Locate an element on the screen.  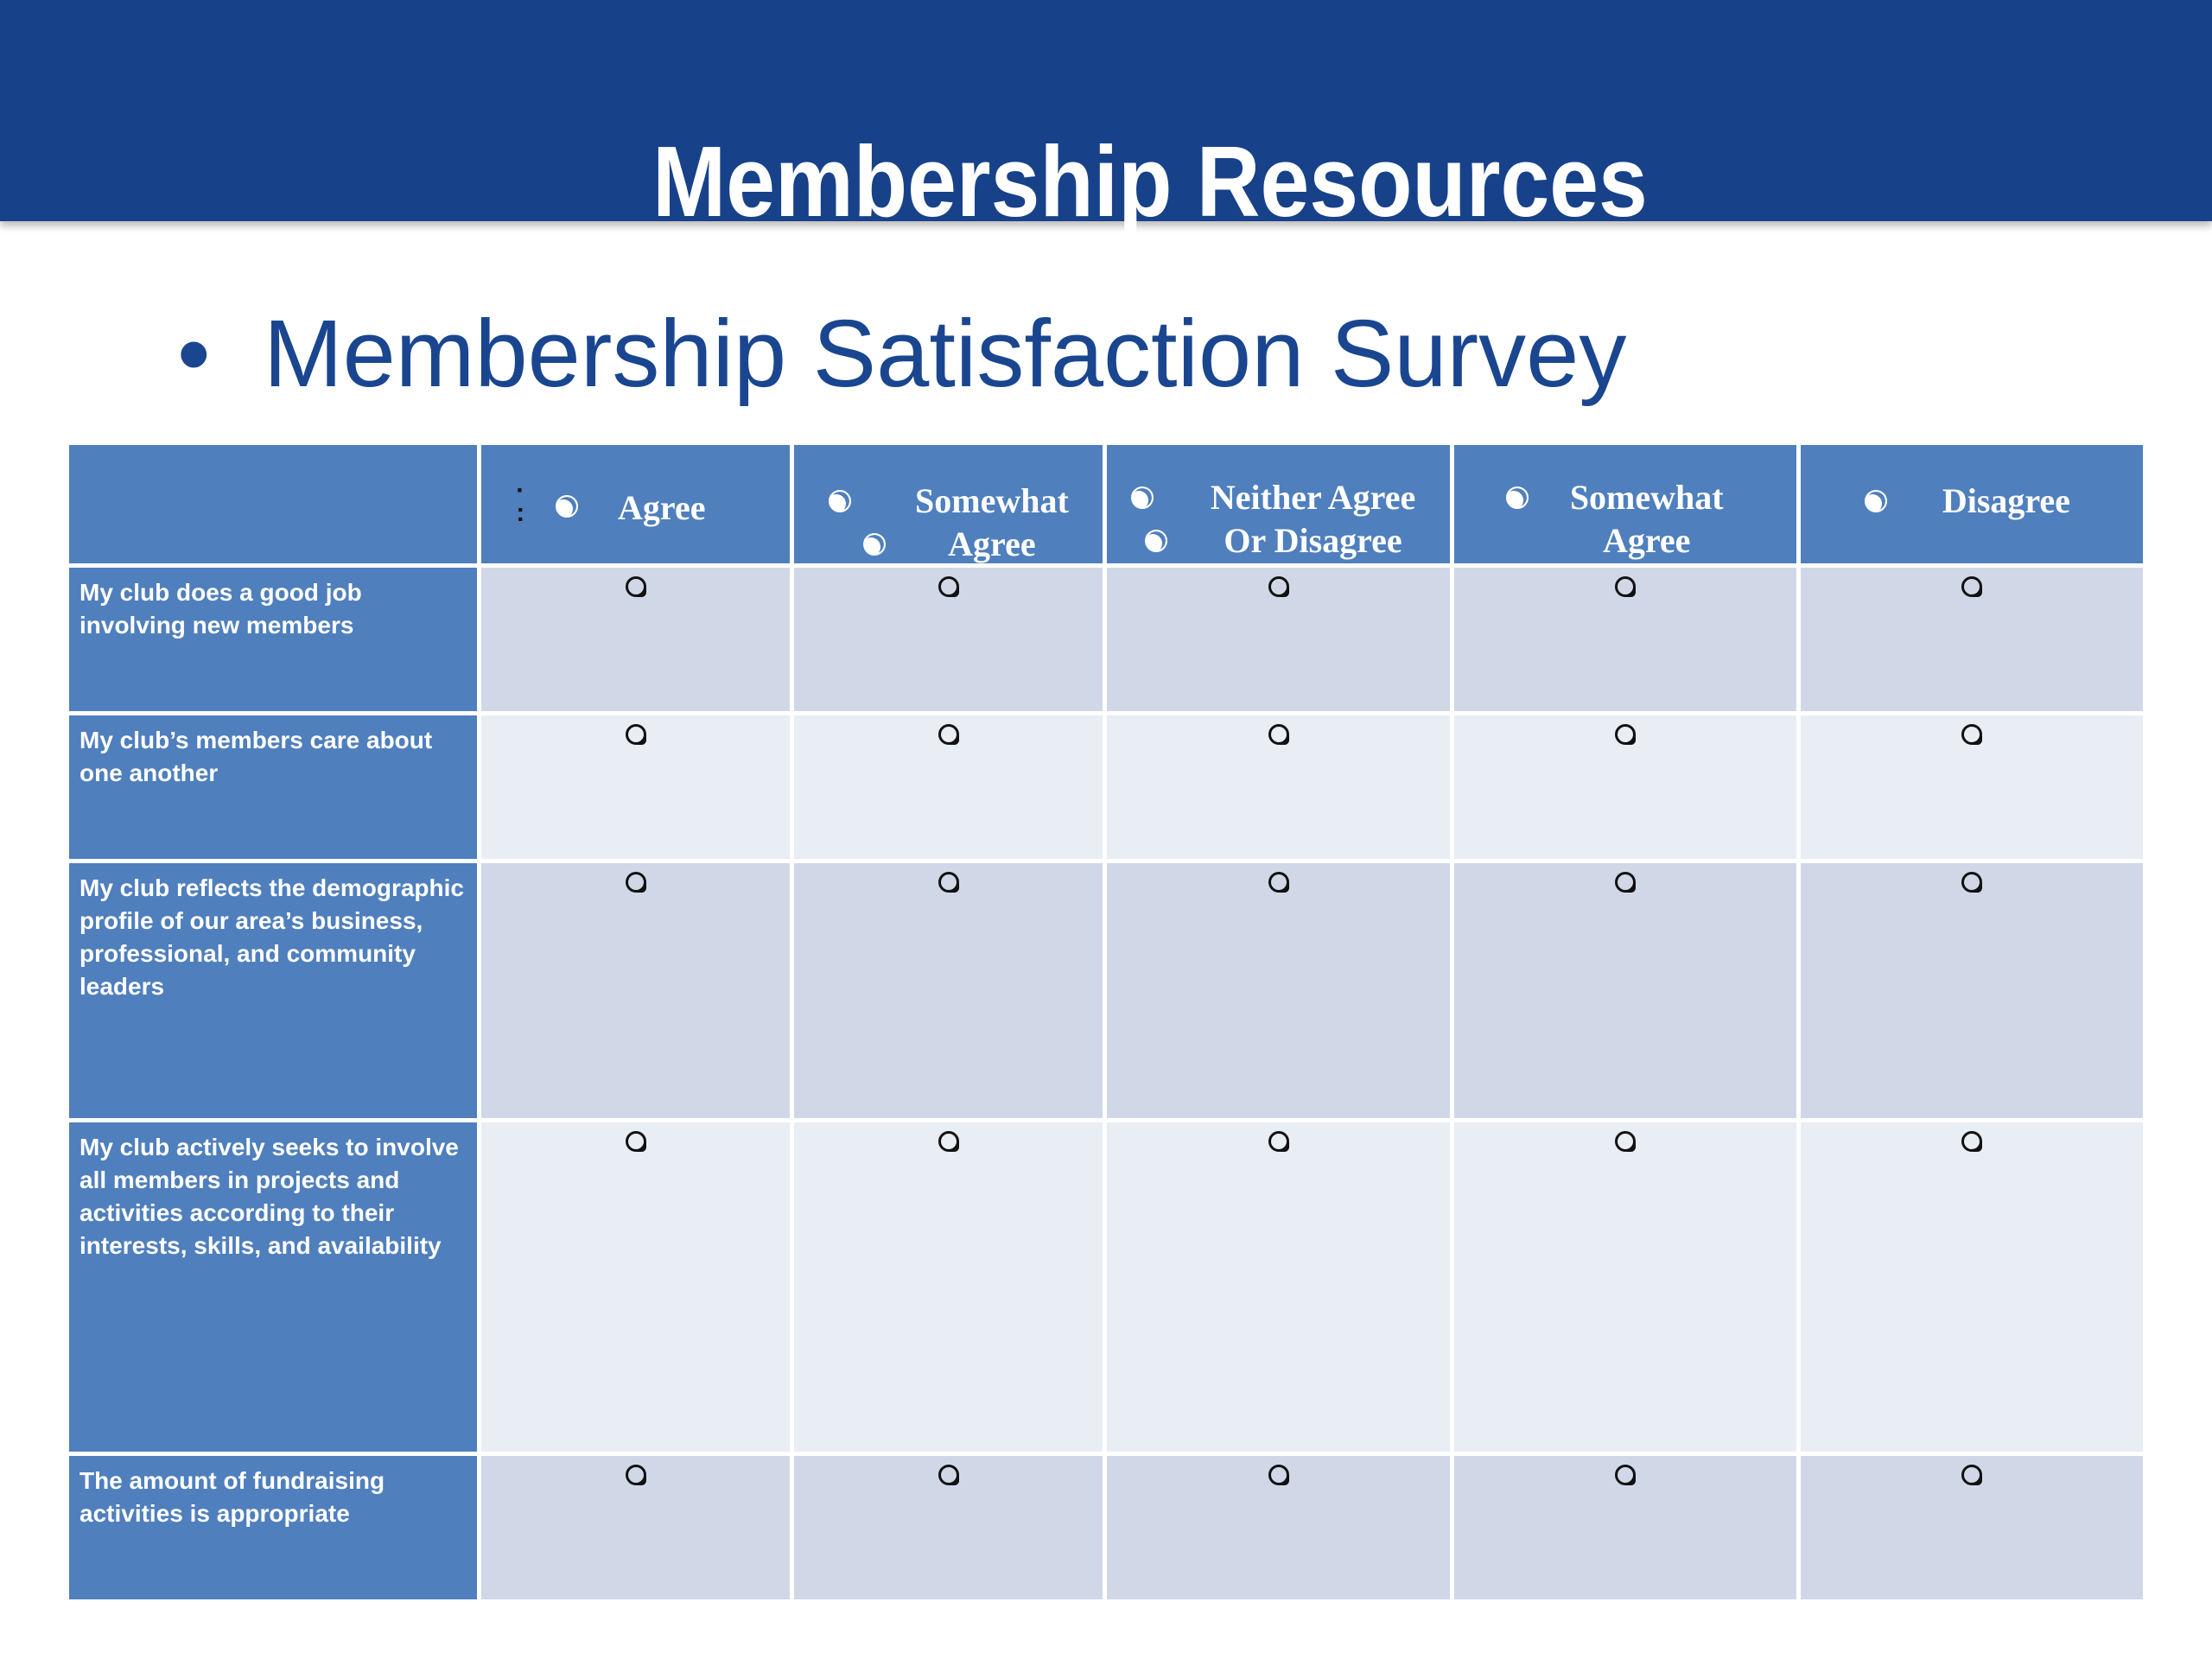
header-neither-agree-or-disagree: Neither Agree Or Disagree is located at coordinates (1278, 504).